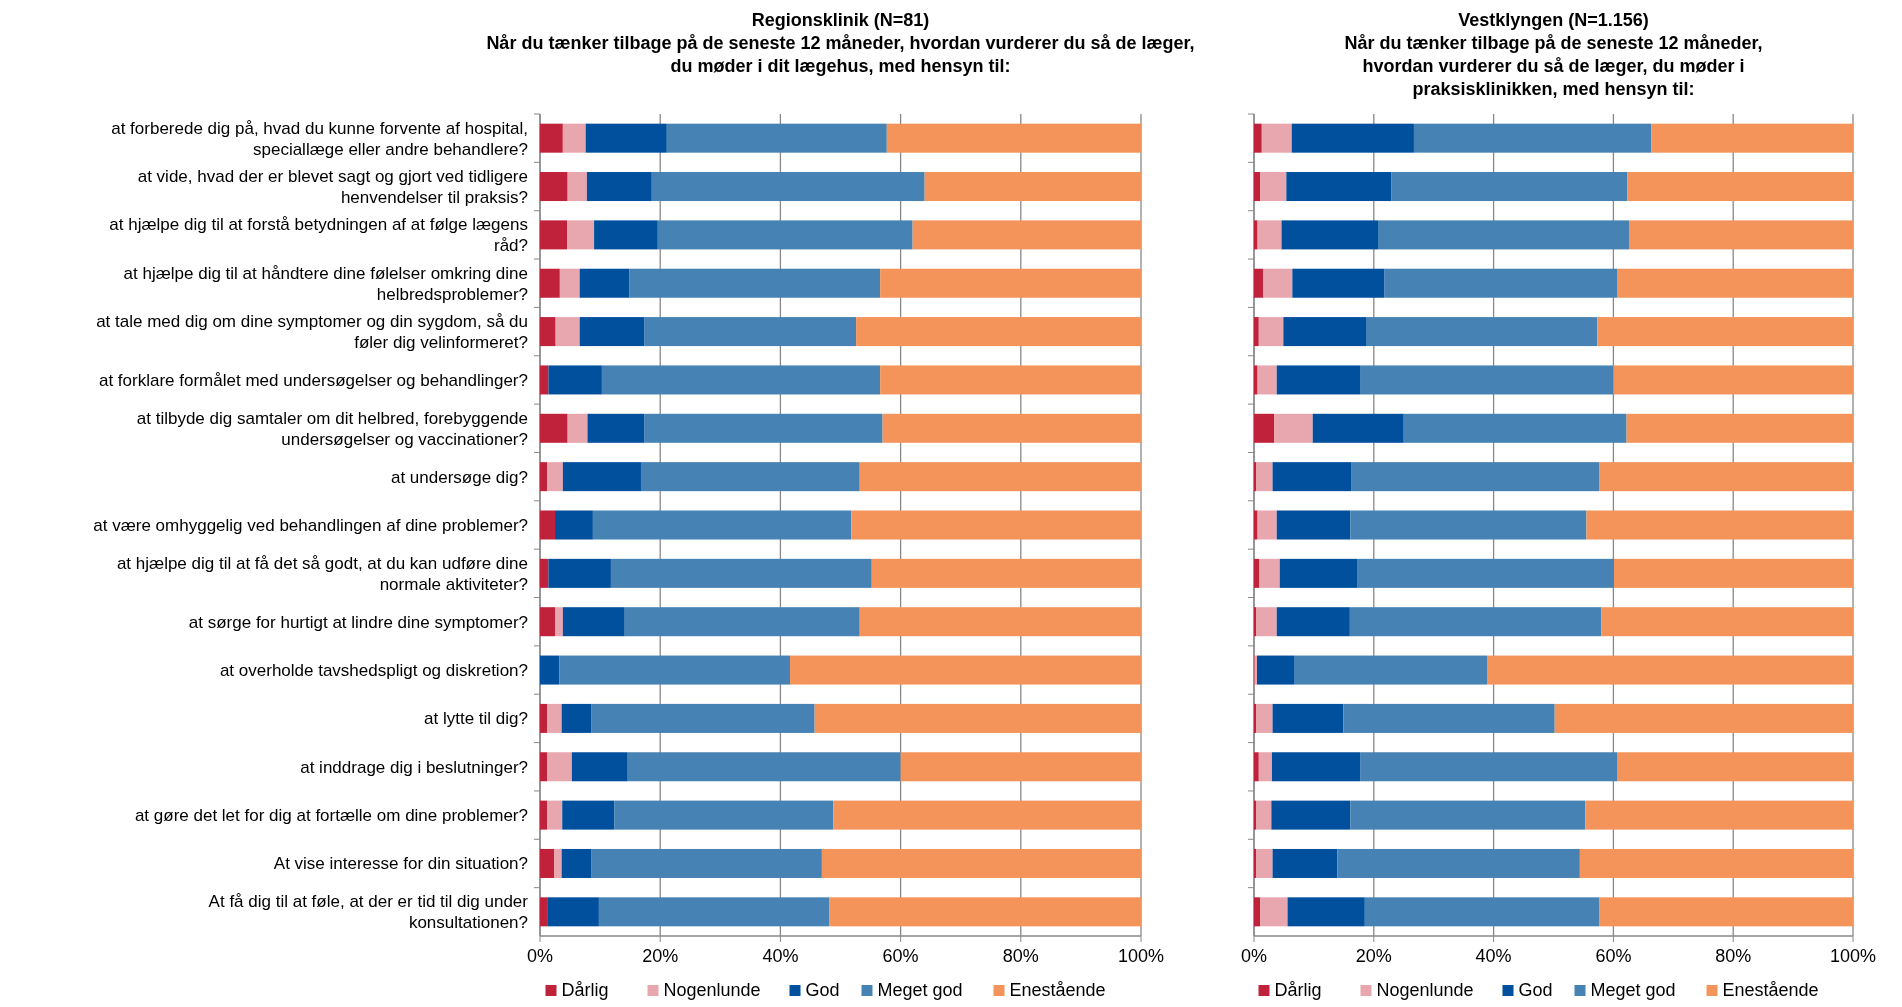 The image size is (1902, 1007). Describe the element at coordinates (400, 864) in the screenshot. I see `y-tick-label: At vise interesse for din situation?` at that location.